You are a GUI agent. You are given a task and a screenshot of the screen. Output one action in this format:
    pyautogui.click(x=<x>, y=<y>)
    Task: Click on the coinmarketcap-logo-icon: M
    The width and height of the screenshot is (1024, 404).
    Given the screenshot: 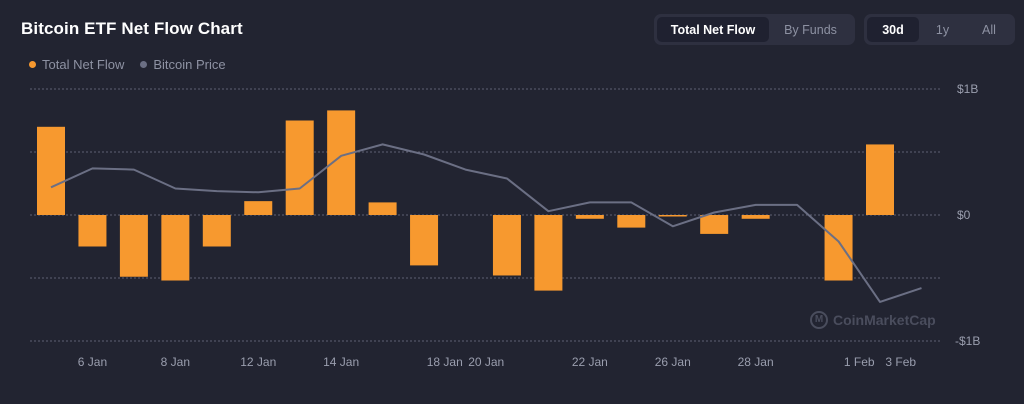 What is the action you would take?
    pyautogui.click(x=819, y=320)
    